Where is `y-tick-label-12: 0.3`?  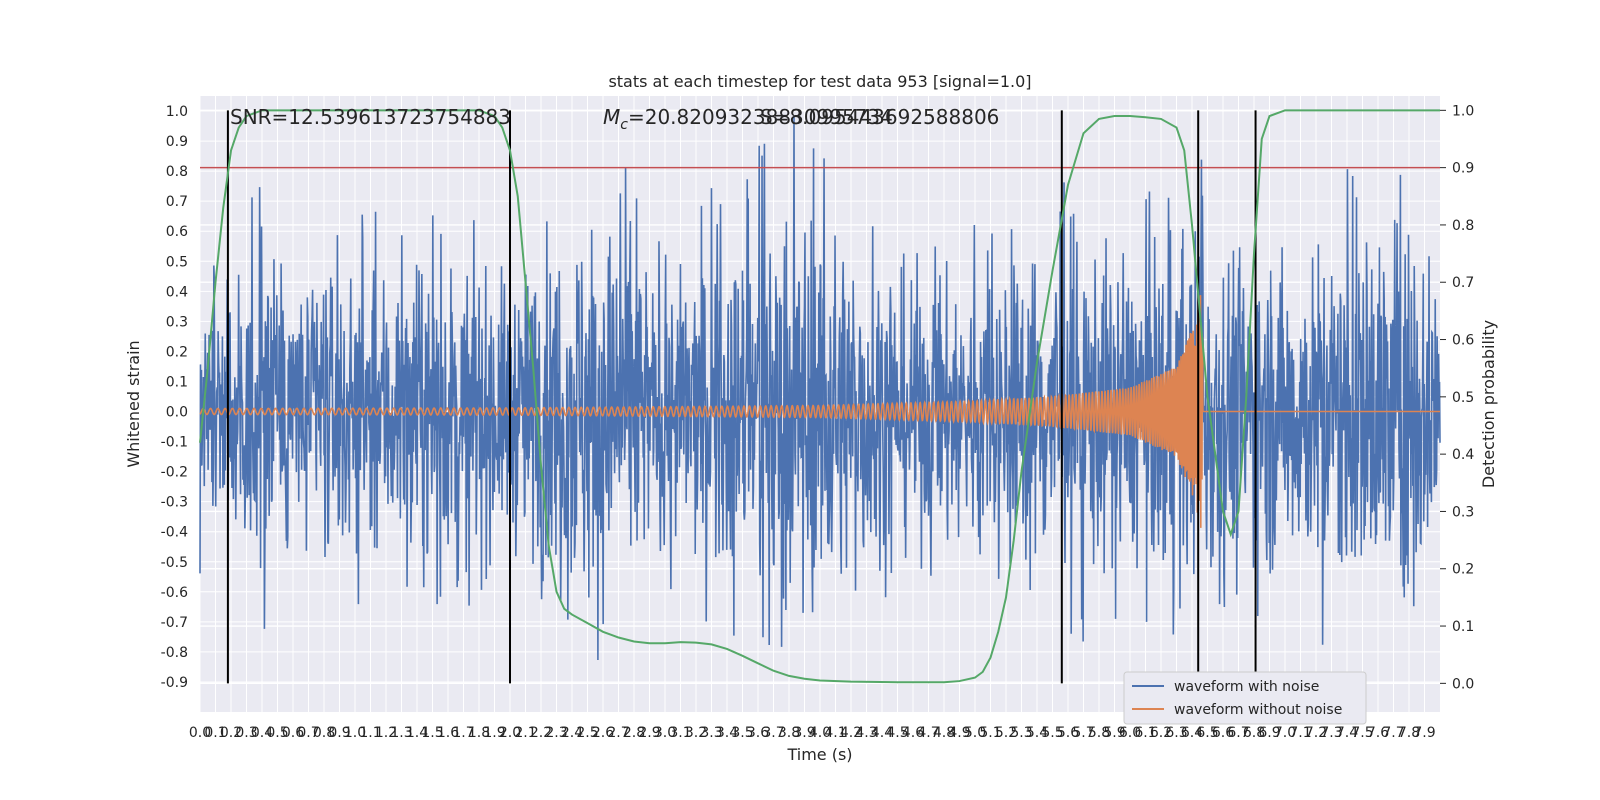 y-tick-label-12: 0.3 is located at coordinates (177, 322).